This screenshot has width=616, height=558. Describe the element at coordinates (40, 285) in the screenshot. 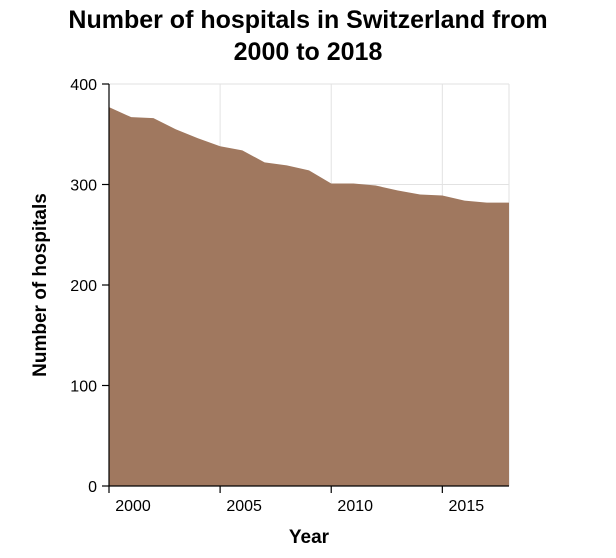

I see `y-axis-title: Number of hospitals` at that location.